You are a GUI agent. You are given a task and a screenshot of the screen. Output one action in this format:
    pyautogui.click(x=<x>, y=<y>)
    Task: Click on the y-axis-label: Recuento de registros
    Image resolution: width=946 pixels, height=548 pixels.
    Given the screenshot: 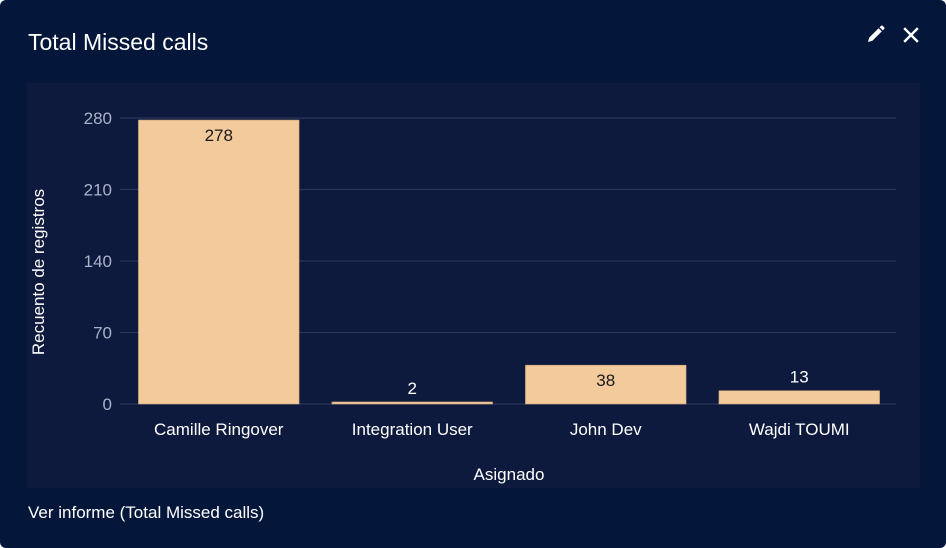 What is the action you would take?
    pyautogui.click(x=38, y=272)
    